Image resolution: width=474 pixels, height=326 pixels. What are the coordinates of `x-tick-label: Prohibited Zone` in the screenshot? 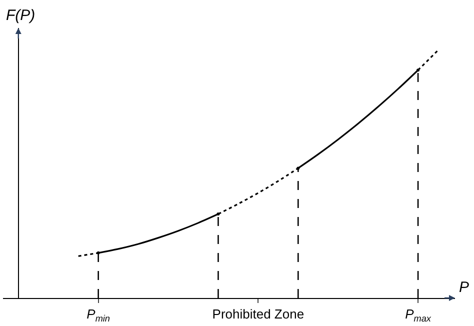 It's located at (258, 314).